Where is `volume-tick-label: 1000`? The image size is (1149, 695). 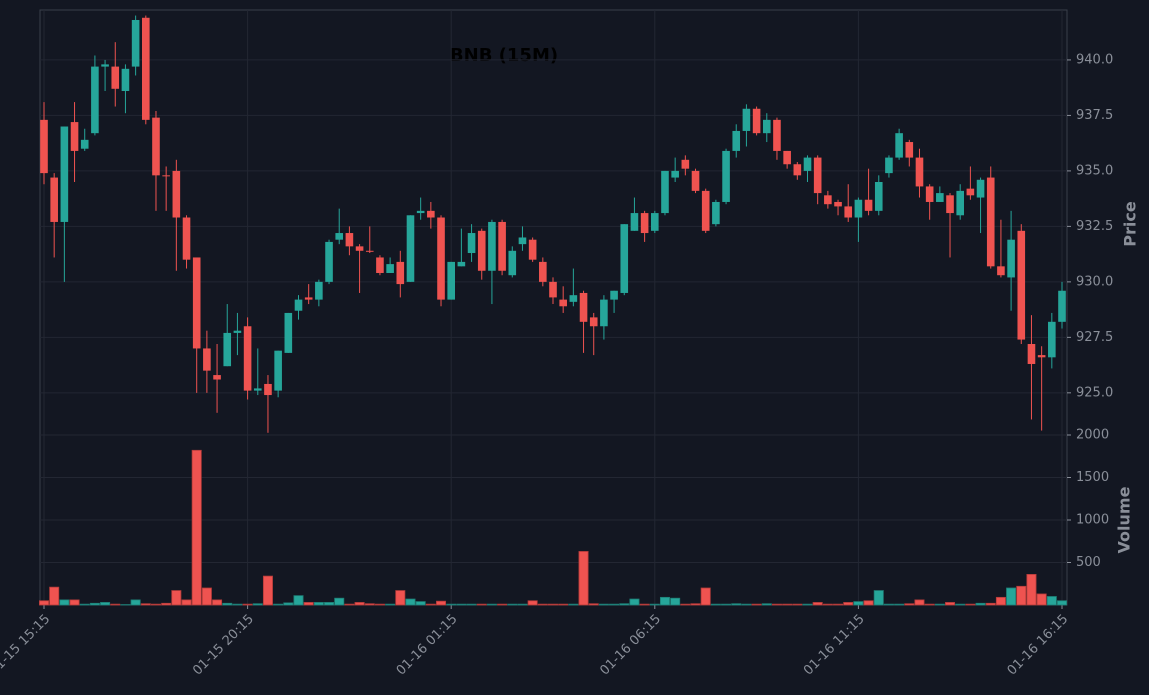 volume-tick-label: 1000 is located at coordinates (1092, 520).